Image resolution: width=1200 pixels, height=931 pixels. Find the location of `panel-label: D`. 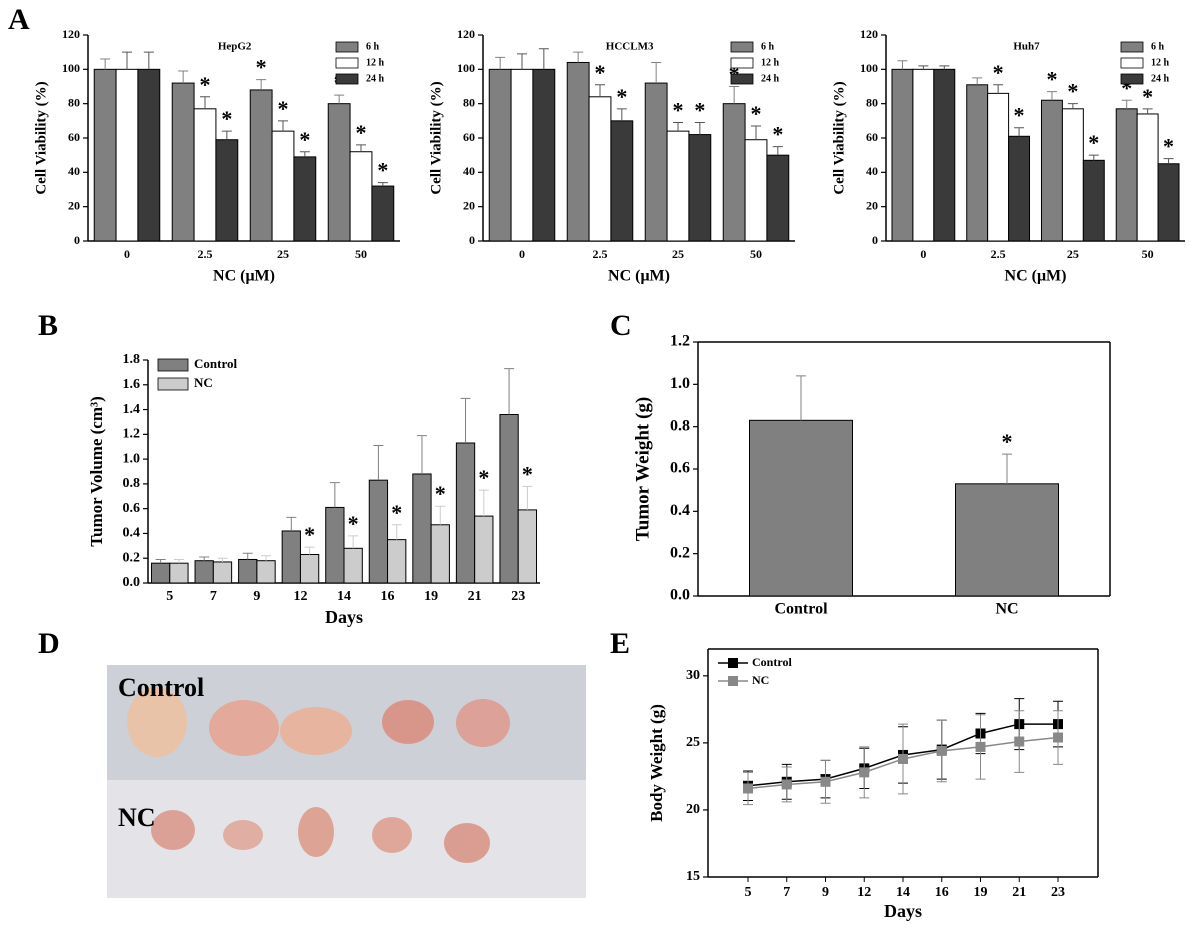

panel-label: D is located at coordinates (49, 643).